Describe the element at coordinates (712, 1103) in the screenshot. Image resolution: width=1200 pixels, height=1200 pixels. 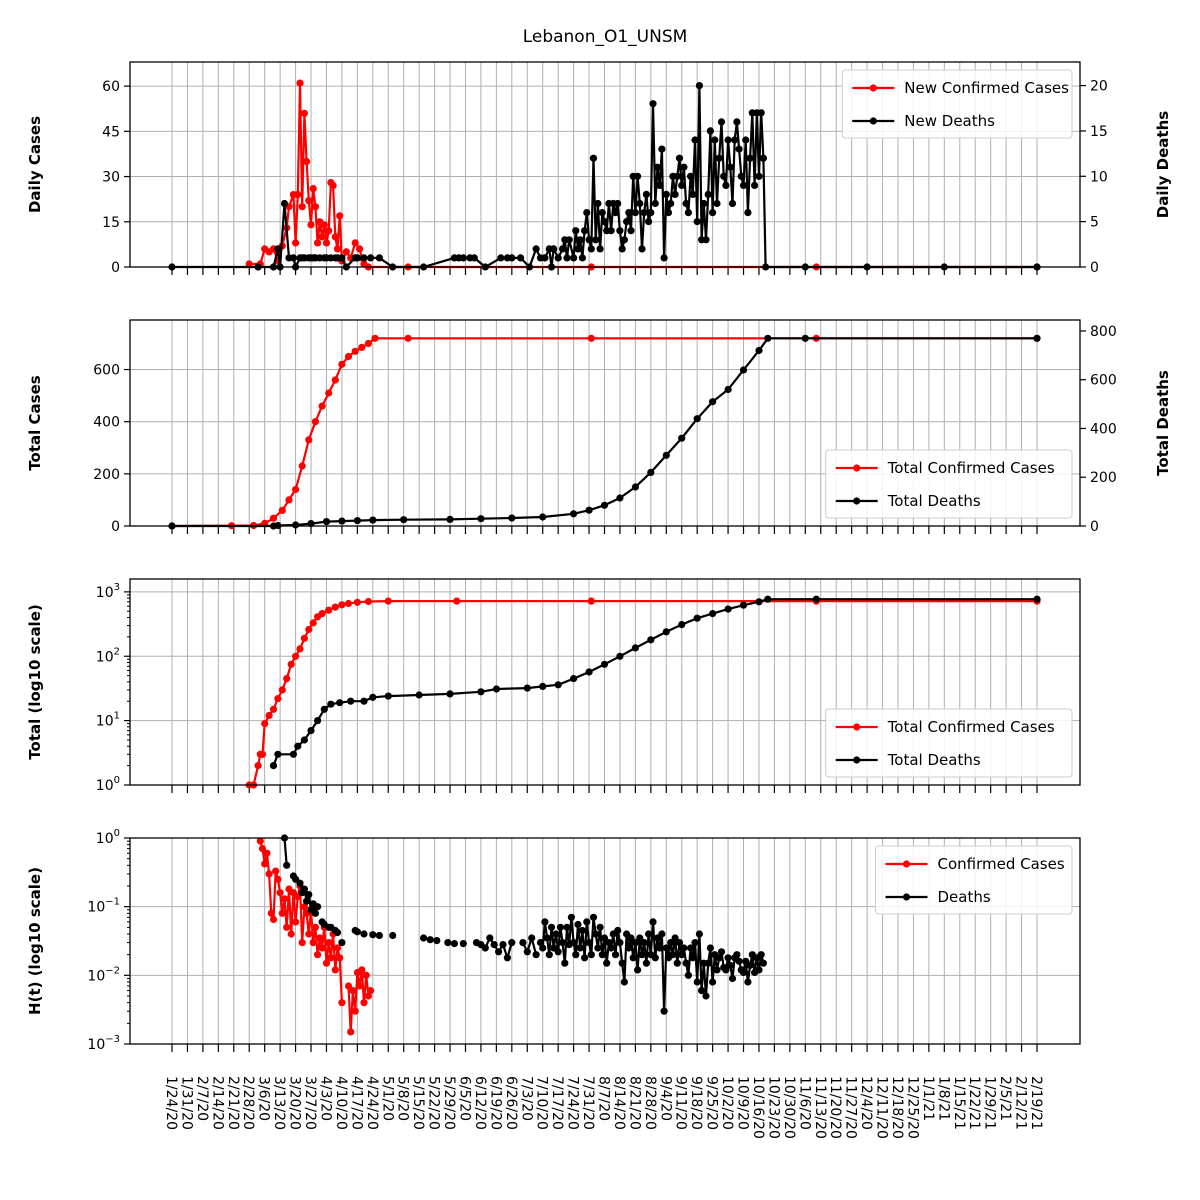
I see `x-tick-label: 9/25/20` at that location.